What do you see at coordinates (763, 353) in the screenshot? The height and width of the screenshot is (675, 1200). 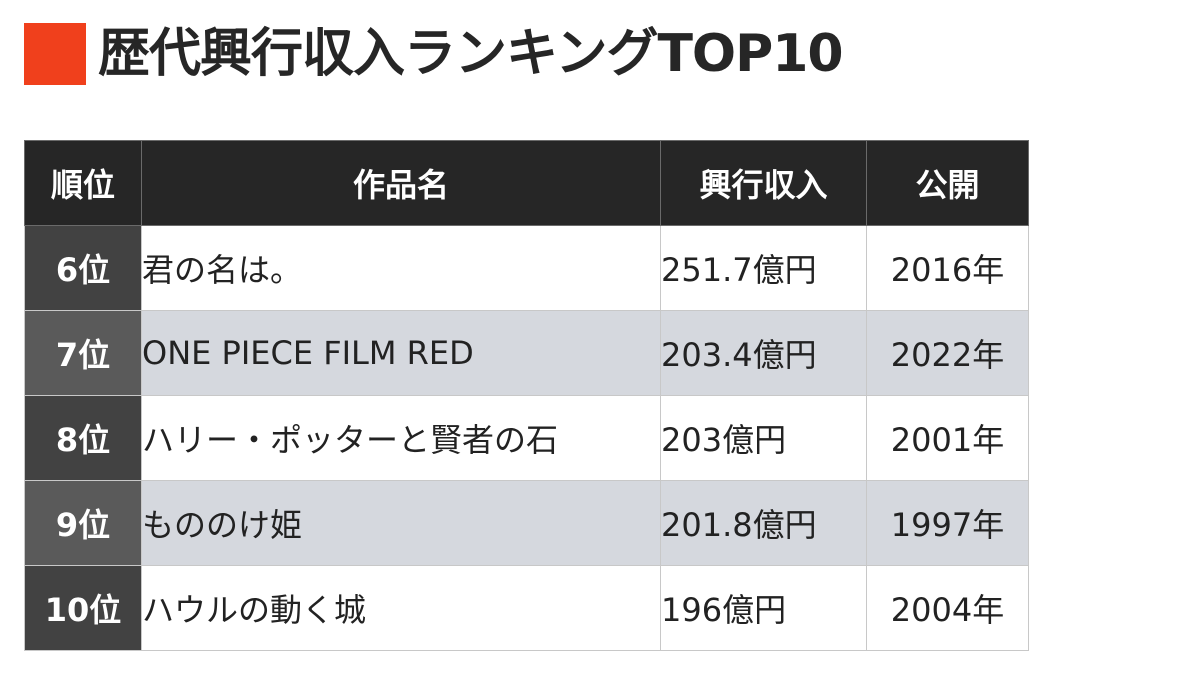 I see `gross-cell: 203.4億円` at bounding box center [763, 353].